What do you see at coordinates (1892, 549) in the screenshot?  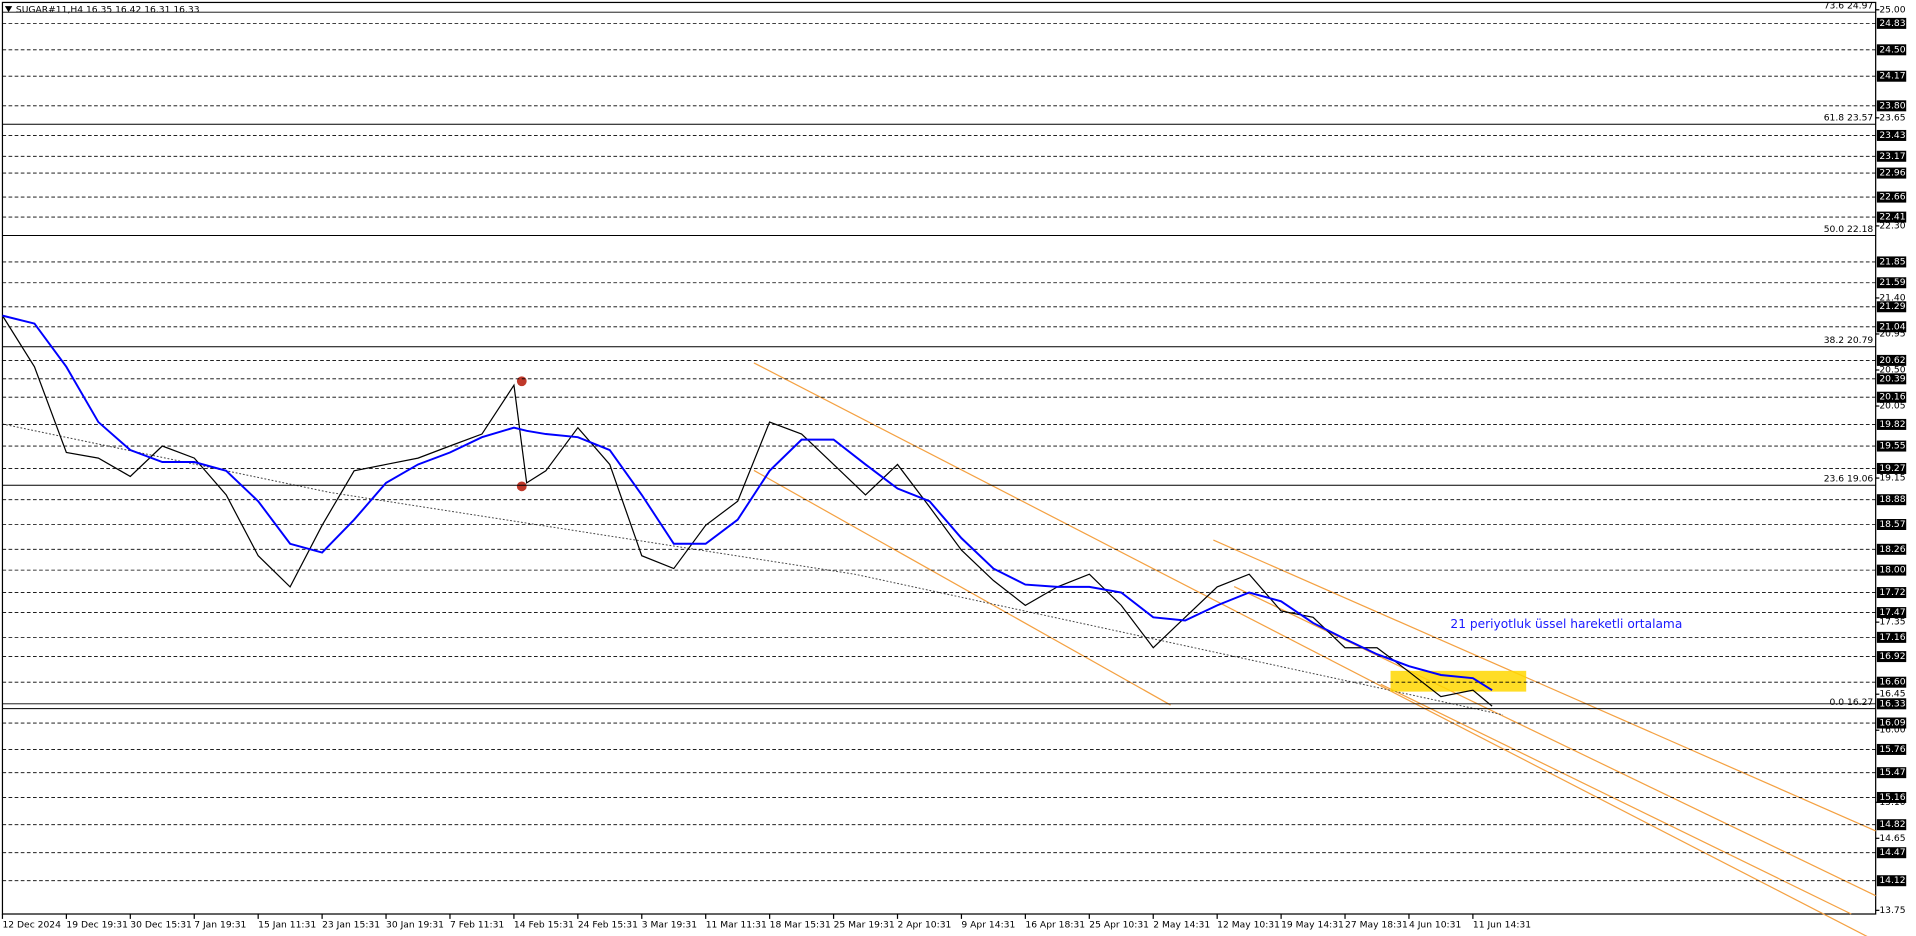 I see `level-label: 18.26` at bounding box center [1892, 549].